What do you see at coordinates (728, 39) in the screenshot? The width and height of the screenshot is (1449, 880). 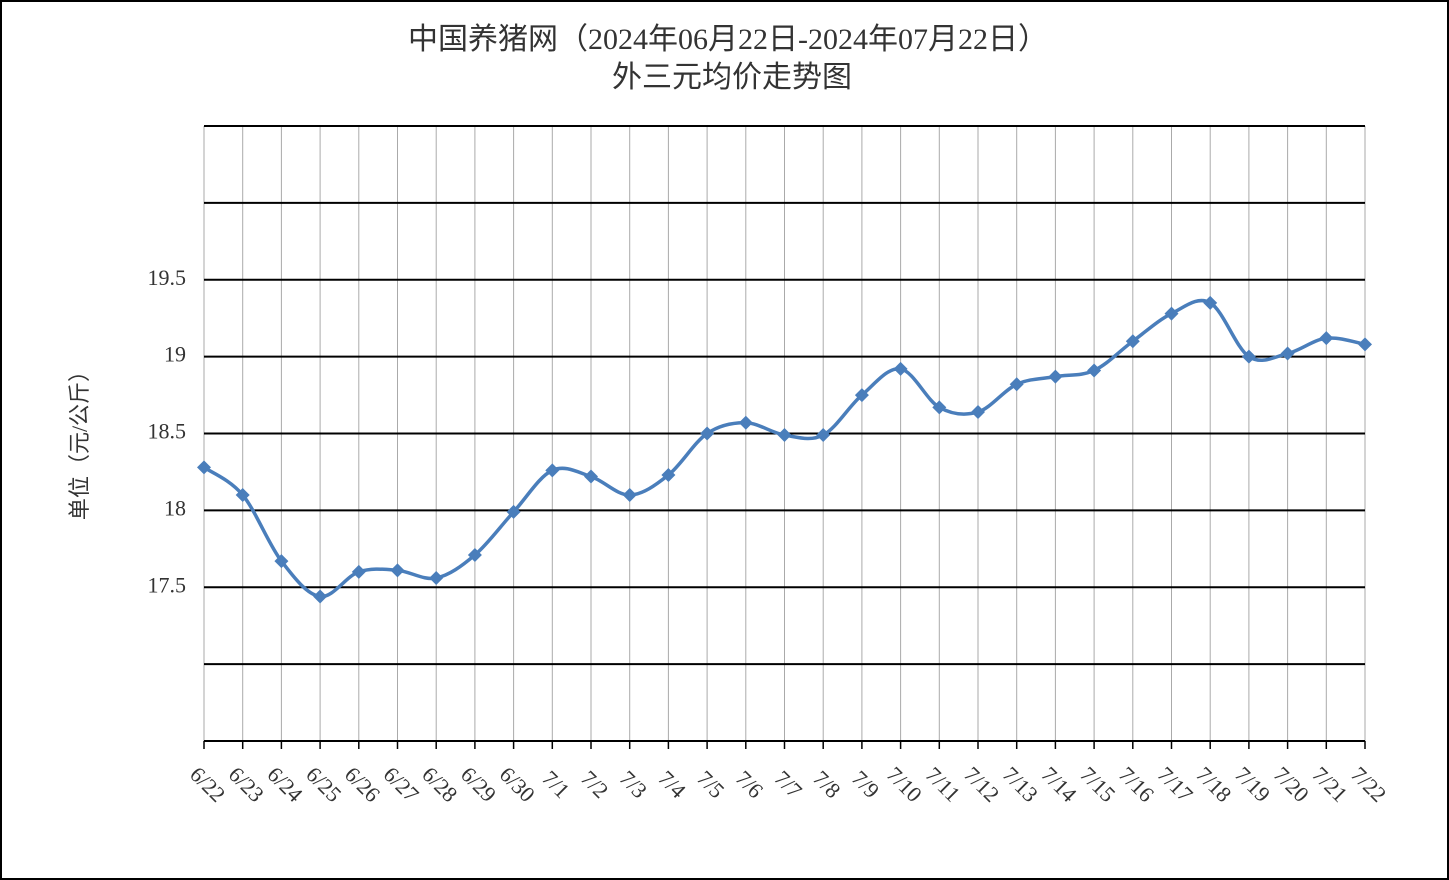 I see `chart-title: 中国养猪网（2024年06月22日-2024年07月22日）` at bounding box center [728, 39].